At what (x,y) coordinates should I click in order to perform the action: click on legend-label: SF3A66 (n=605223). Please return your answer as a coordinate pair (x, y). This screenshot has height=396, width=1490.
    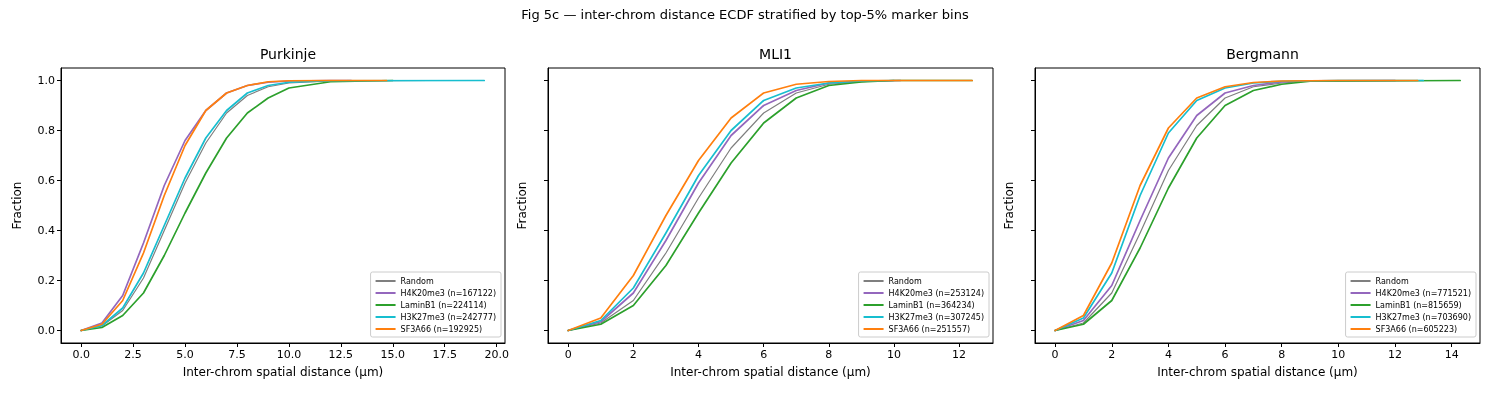
    Looking at the image, I should click on (1416, 329).